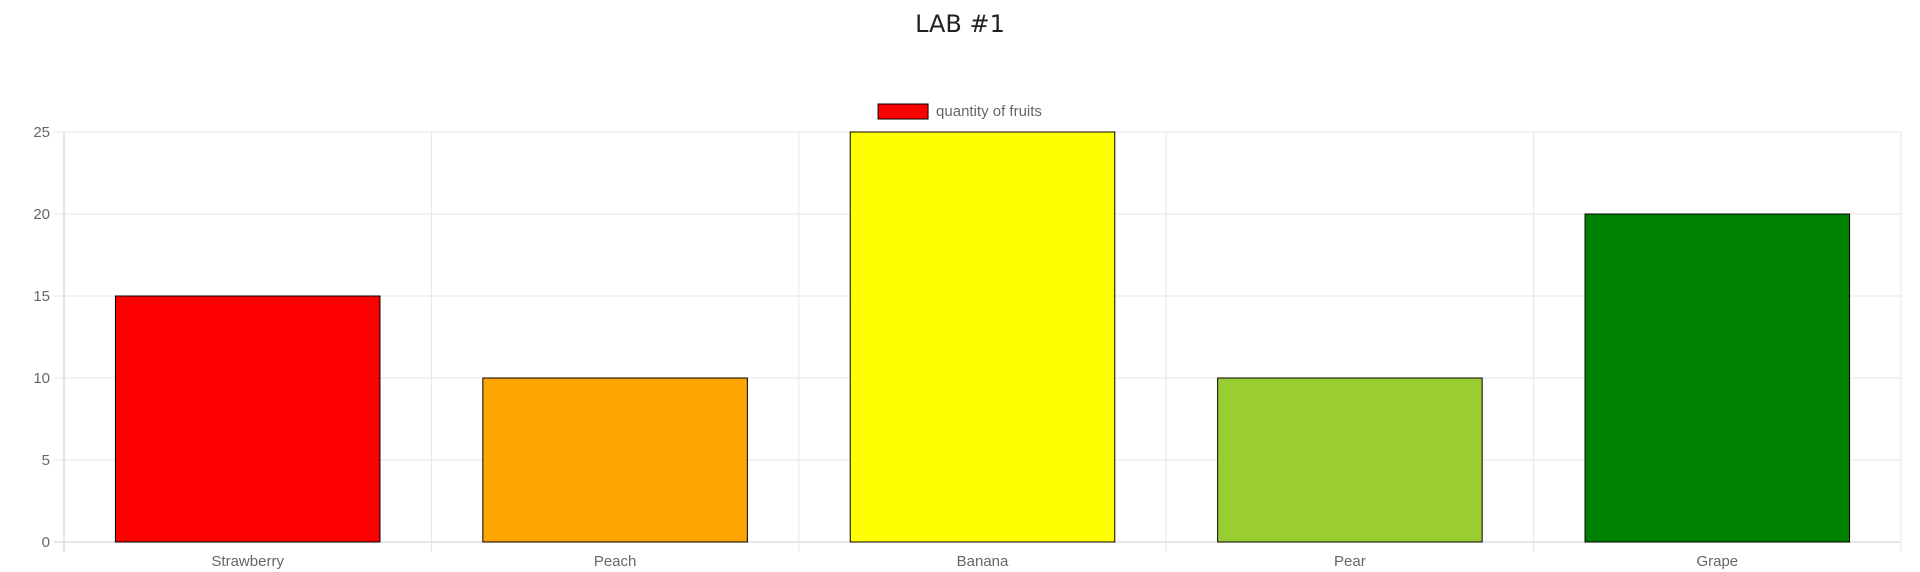 This screenshot has height=572, width=1920. Describe the element at coordinates (1717, 378) in the screenshot. I see `bar-grape` at that location.